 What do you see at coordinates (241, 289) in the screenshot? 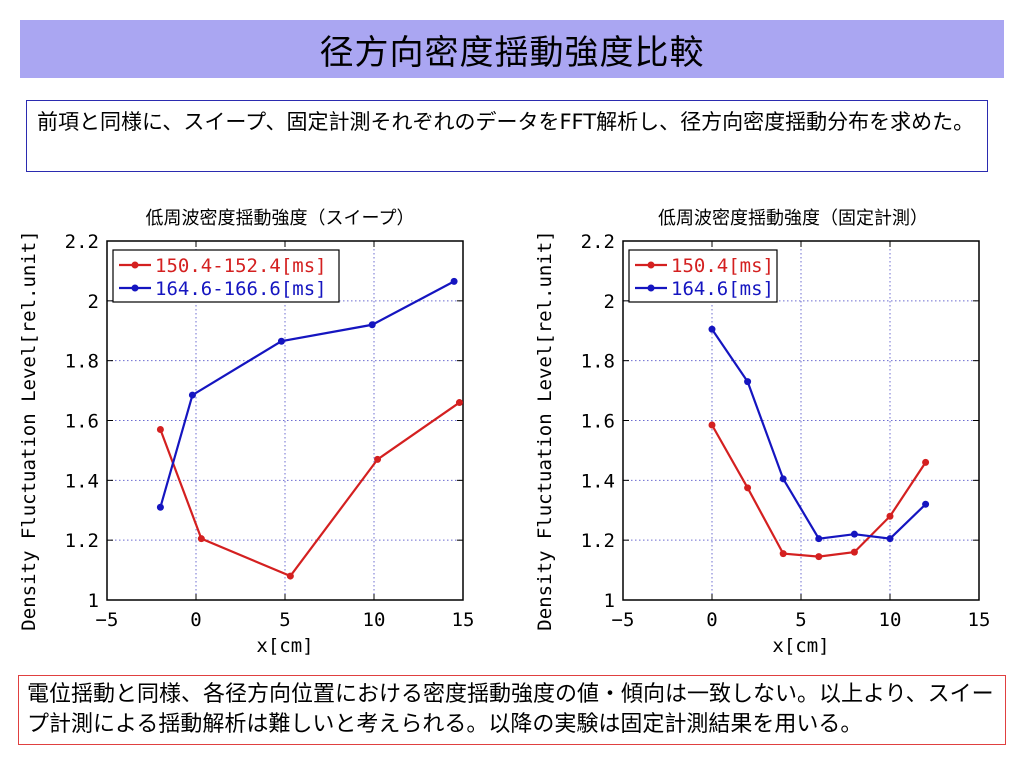
I see `legend-label: 164.6-166.6[ms]` at bounding box center [241, 289].